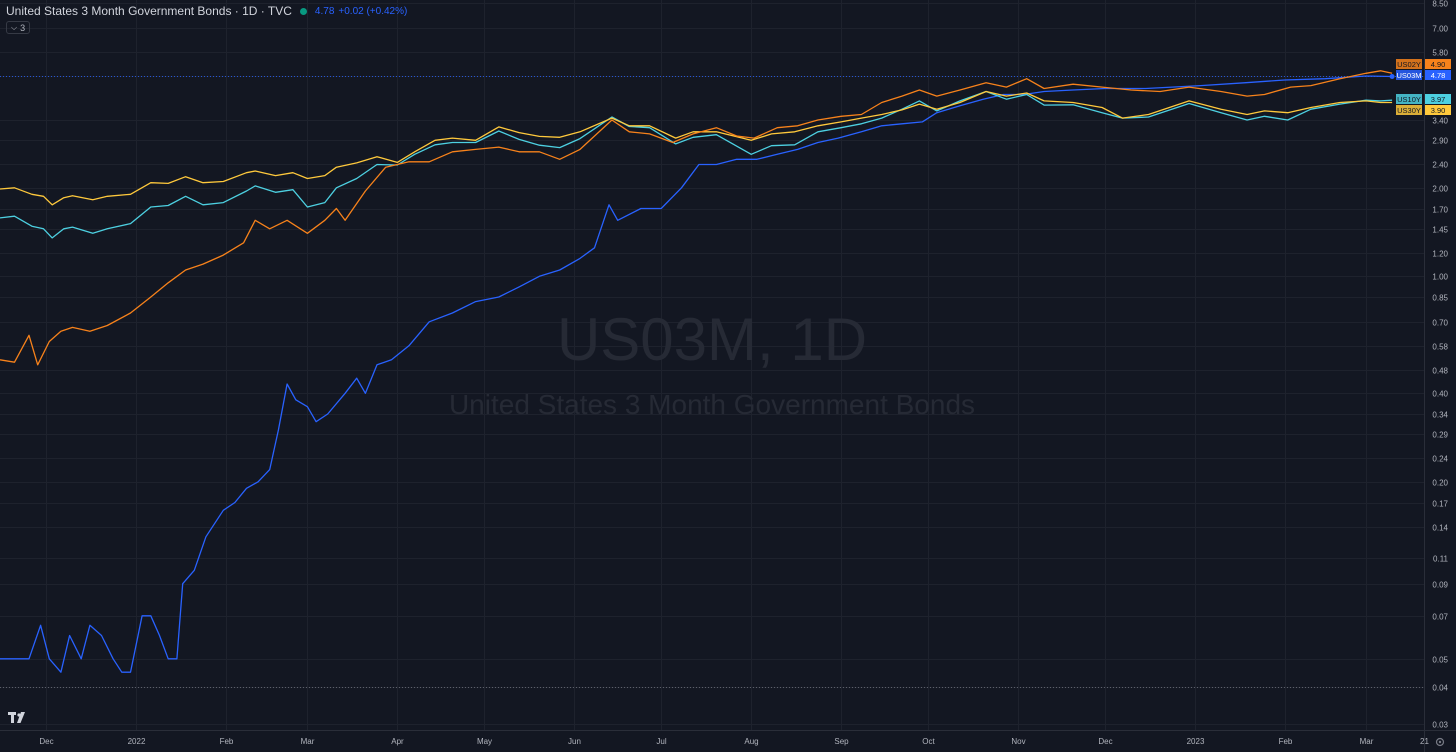 The height and width of the screenshot is (752, 1456). Describe the element at coordinates (1440, 347) in the screenshot. I see `y-tick-label: 0.58` at that location.